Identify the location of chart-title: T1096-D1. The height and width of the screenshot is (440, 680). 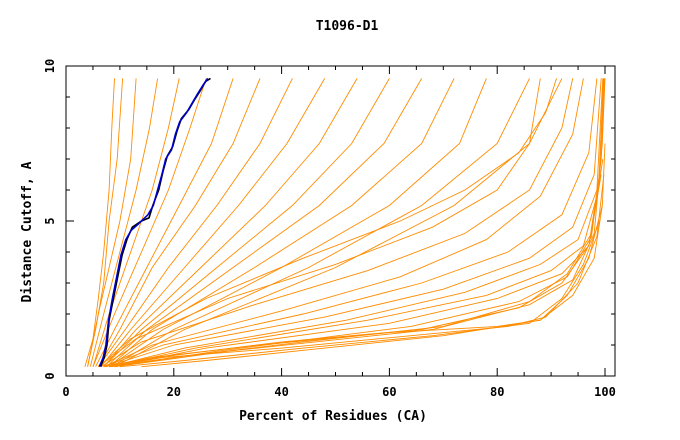
(347, 26).